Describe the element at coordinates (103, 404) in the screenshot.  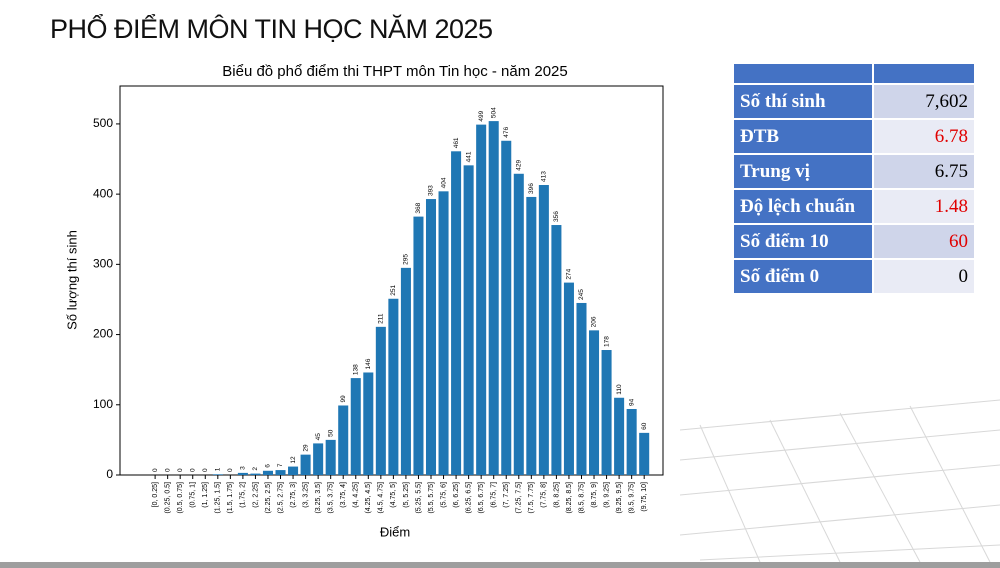
I see `y-tick-label: 100` at that location.